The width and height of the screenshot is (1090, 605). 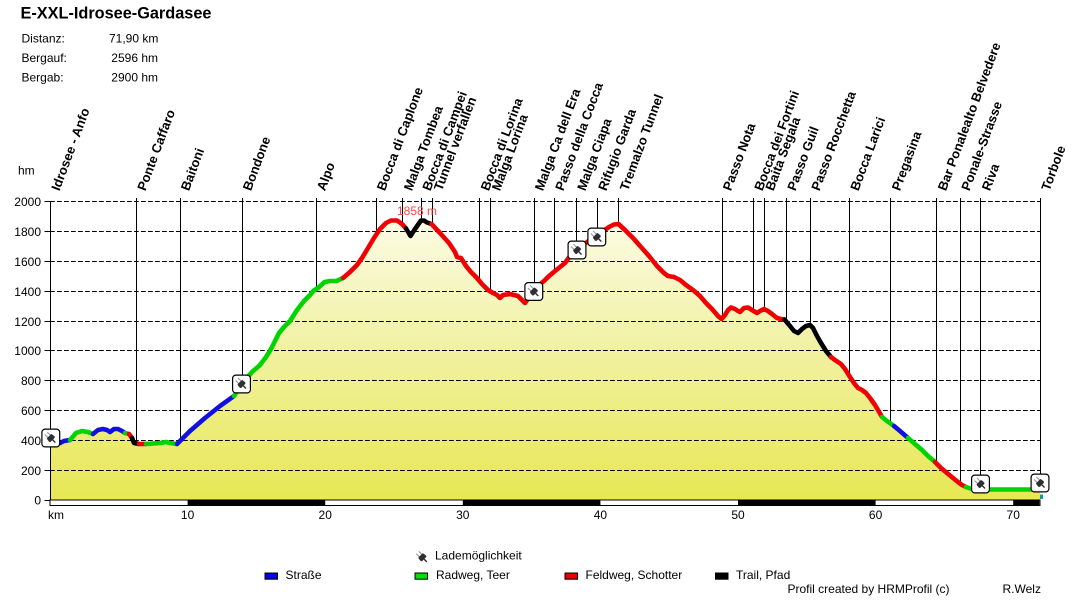 What do you see at coordinates (869, 589) in the screenshot?
I see `svg-text:Profil created by HRMProfil (c: Profil created by HRMProfil (c)` at bounding box center [869, 589].